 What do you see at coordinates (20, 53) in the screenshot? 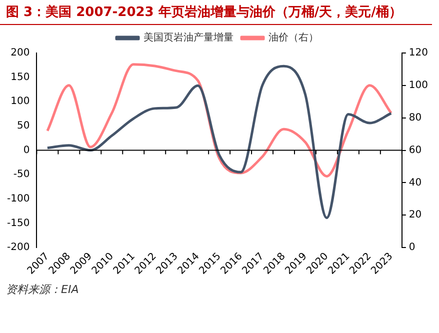
I see `y-tick-label: 200` at bounding box center [20, 53].